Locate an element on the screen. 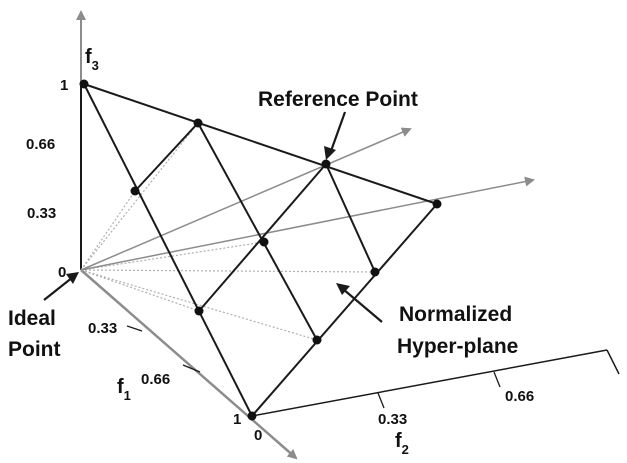  ideal-point-label-line2: Point is located at coordinates (34, 349).